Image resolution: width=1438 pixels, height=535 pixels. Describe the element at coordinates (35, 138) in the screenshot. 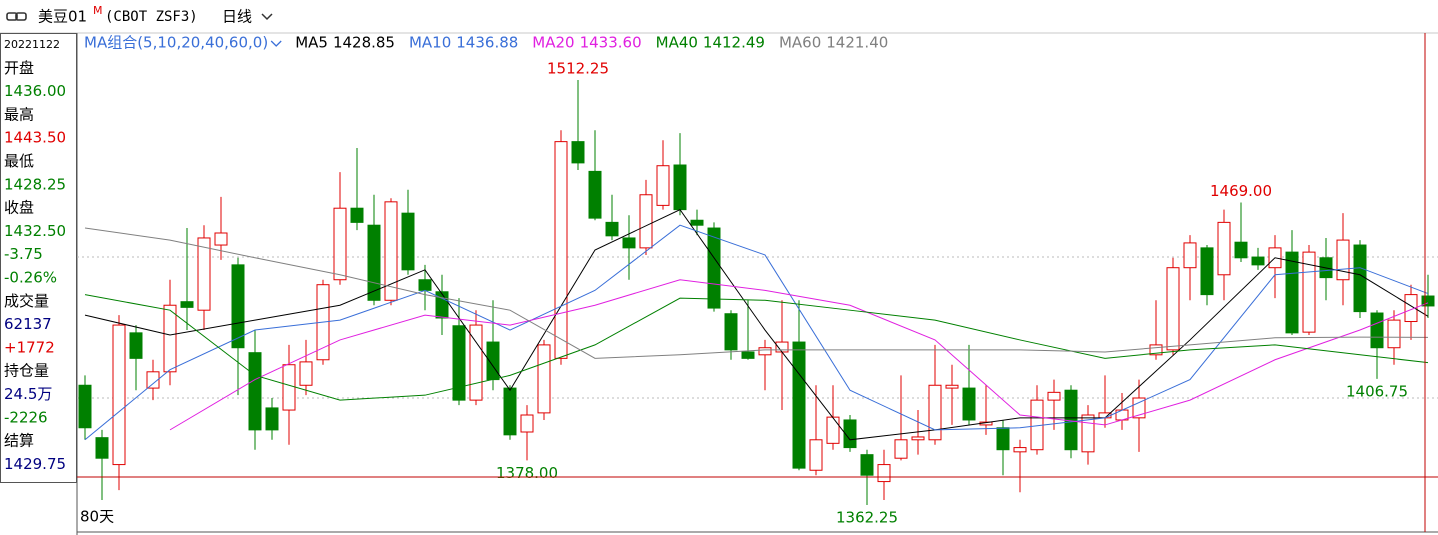

I see `info-item: 1443.50` at that location.